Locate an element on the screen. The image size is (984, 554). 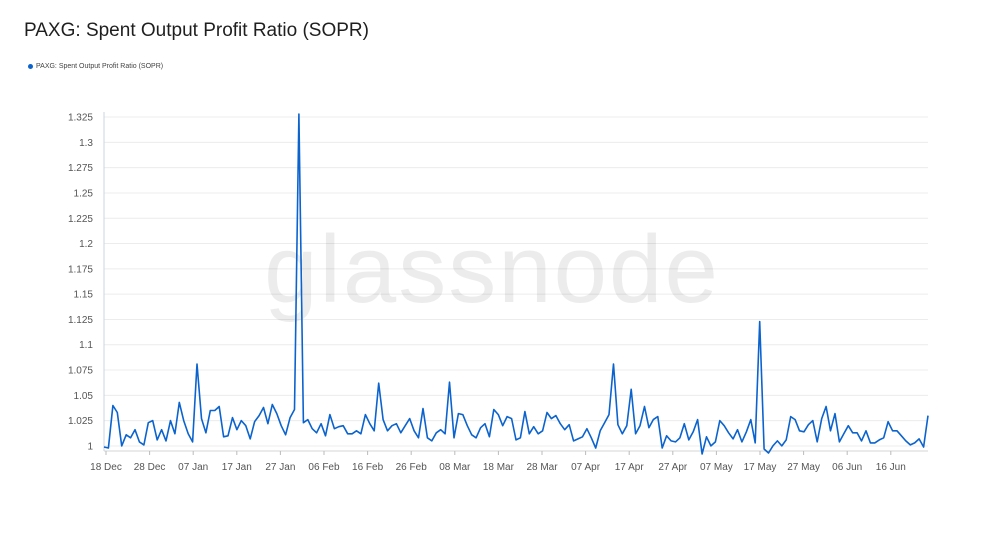
y-tick-label: 1.25 is located at coordinates (84, 193).